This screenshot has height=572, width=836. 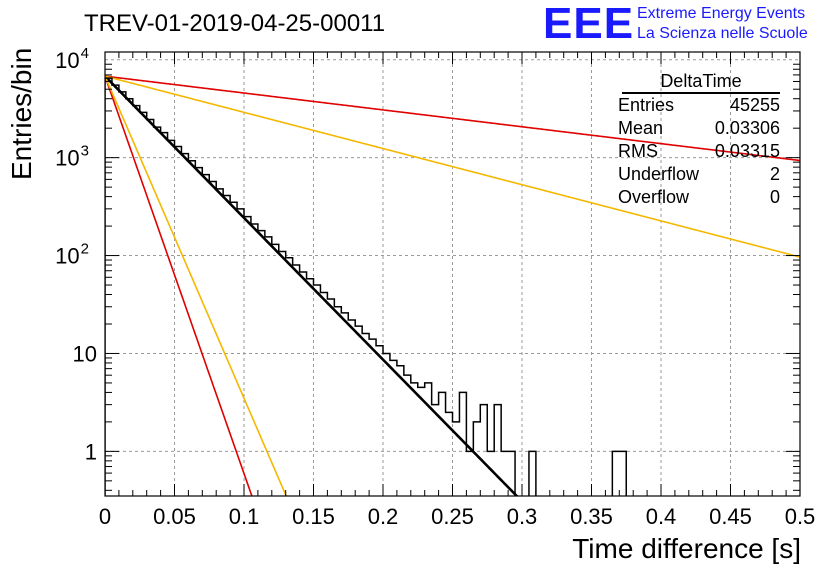 What do you see at coordinates (696, 151) in the screenshot?
I see `stats-row: RMS 0.03315` at bounding box center [696, 151].